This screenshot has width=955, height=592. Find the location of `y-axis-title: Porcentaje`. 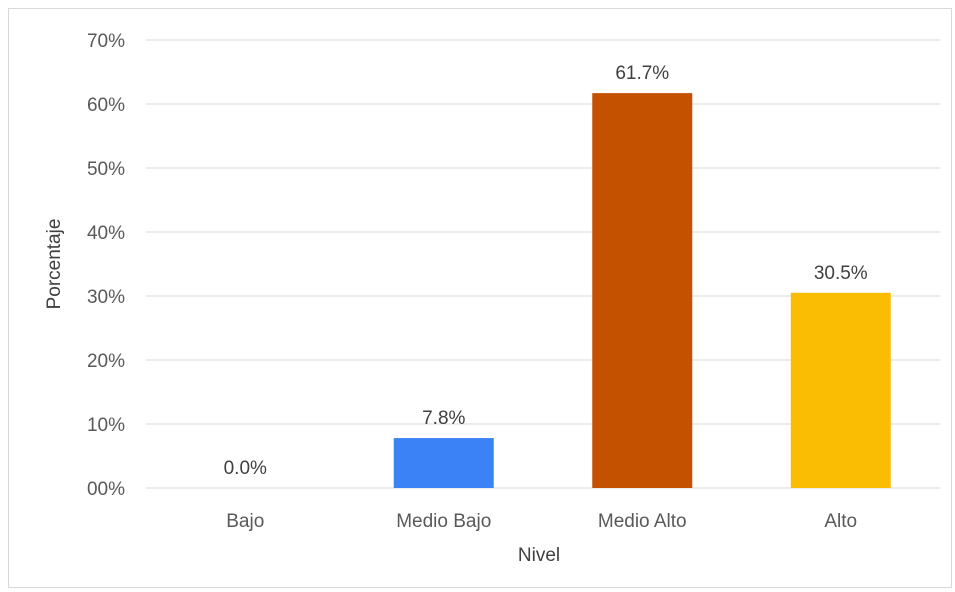

y-axis-title: Porcentaje is located at coordinates (54, 264).